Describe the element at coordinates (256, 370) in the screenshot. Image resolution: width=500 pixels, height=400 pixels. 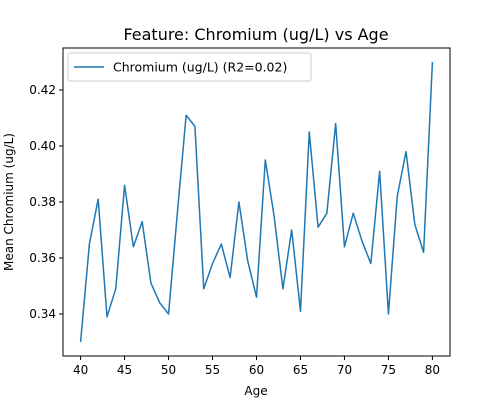
I see `x-tick-label: 60` at that location.